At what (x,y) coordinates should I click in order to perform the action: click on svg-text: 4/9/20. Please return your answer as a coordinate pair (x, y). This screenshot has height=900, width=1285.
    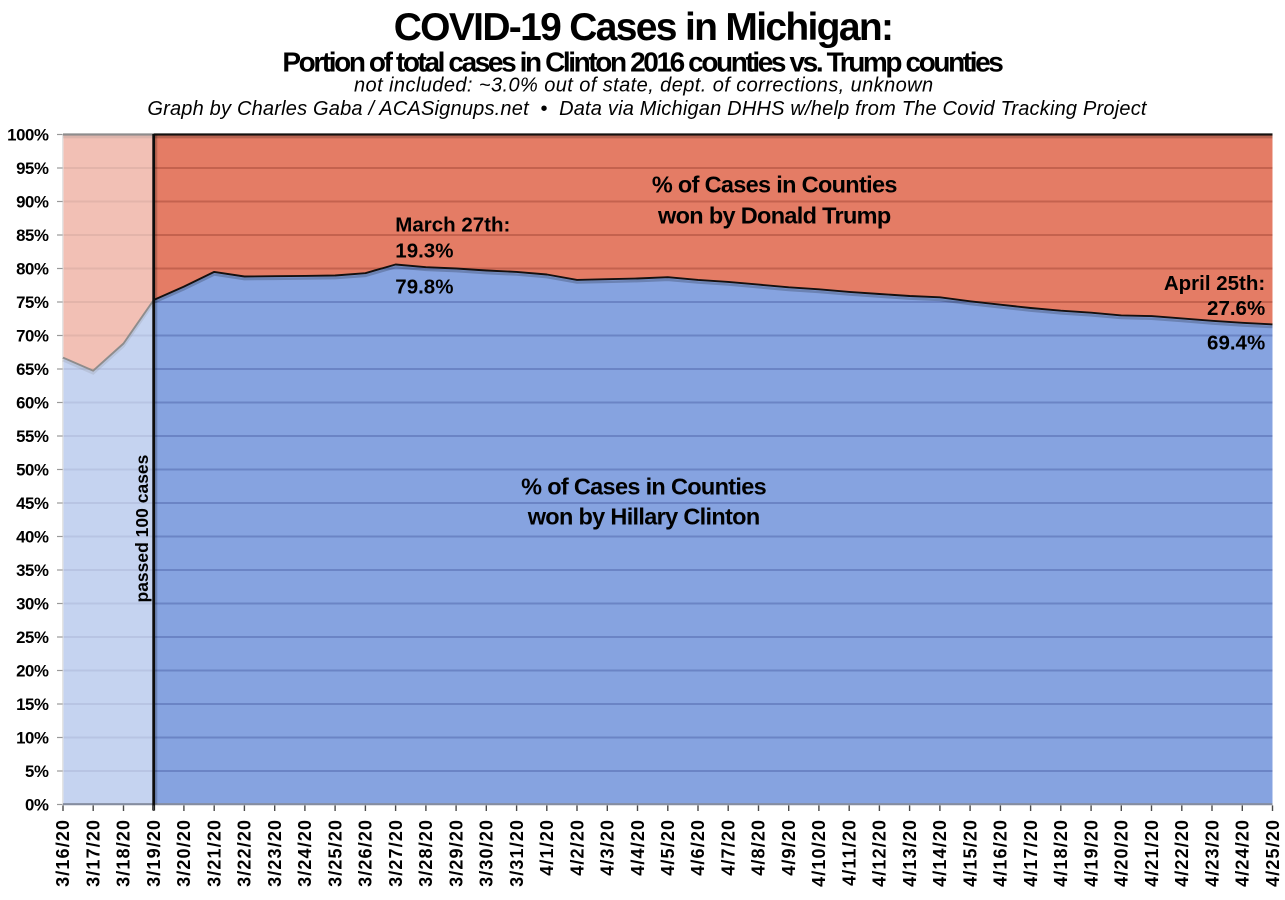
    Looking at the image, I should click on (789, 847).